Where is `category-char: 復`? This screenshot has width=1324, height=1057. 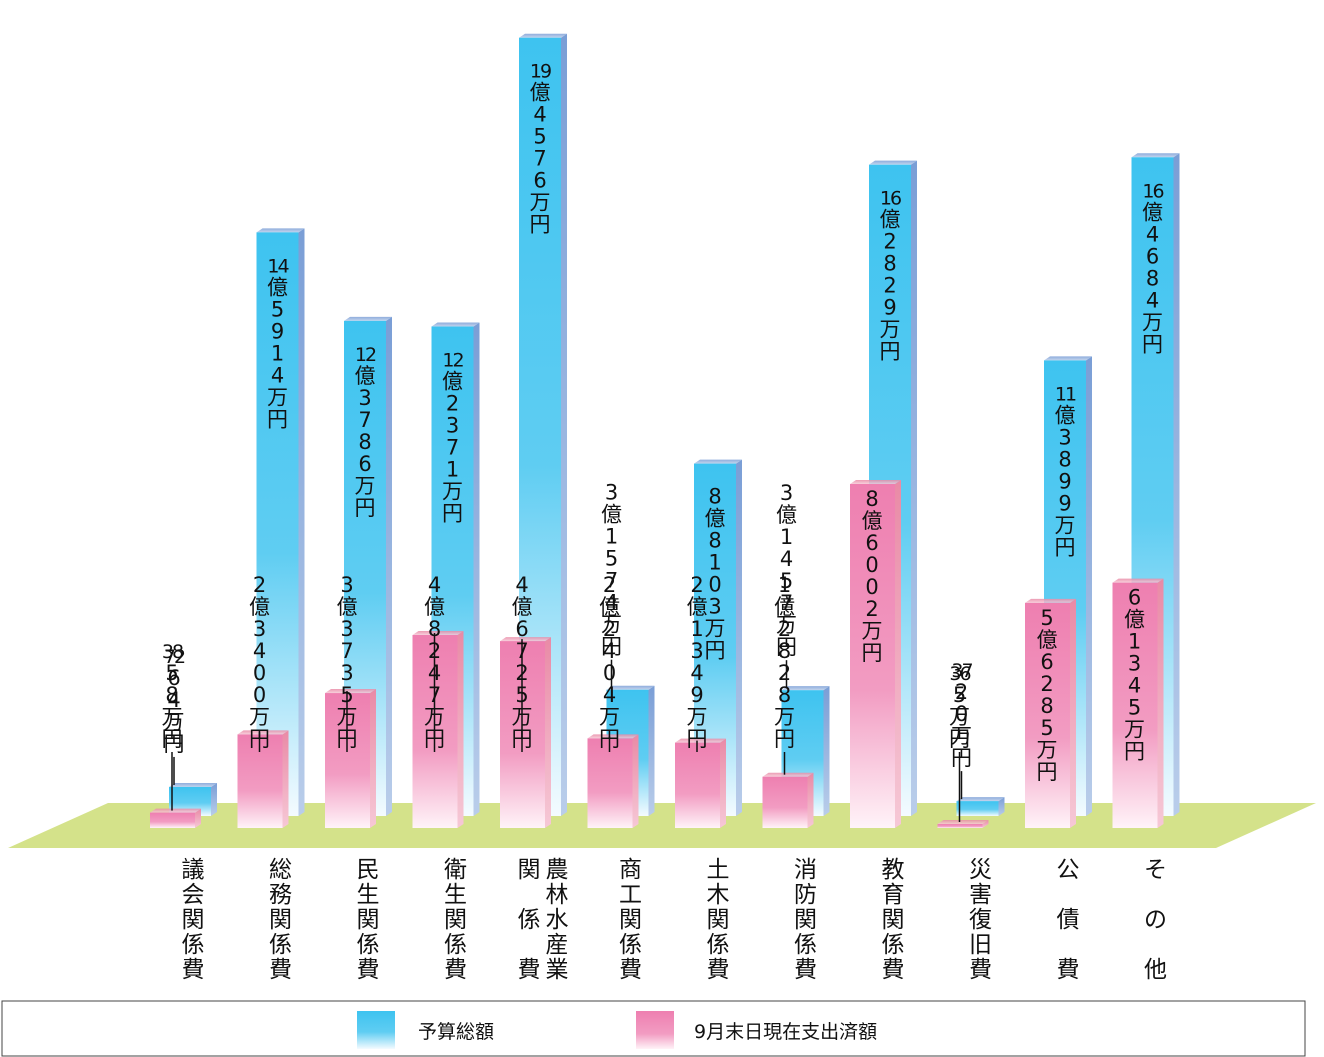
category-char: 復 is located at coordinates (980, 920).